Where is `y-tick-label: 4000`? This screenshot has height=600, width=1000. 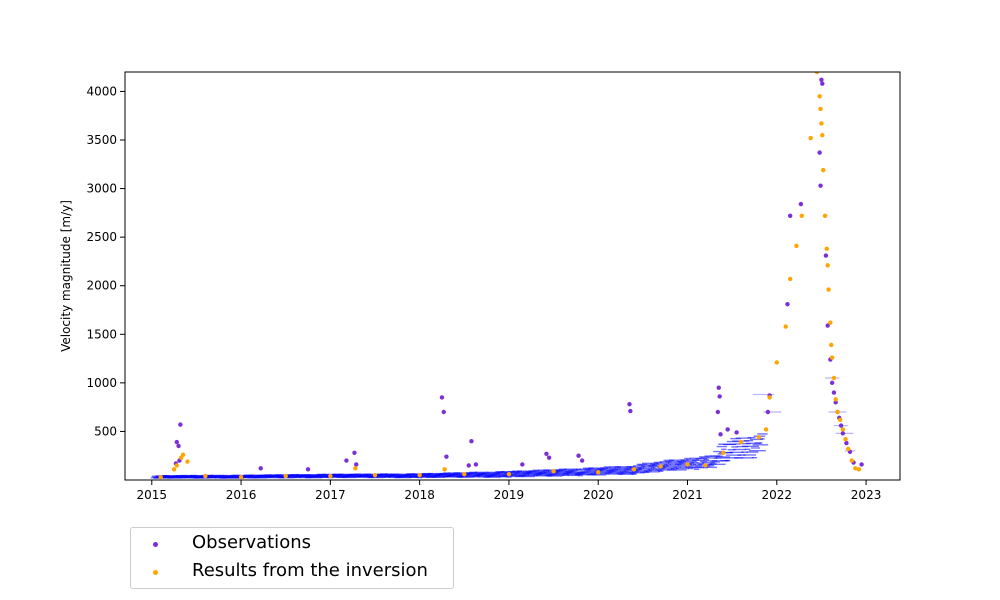 y-tick-label: 4000 is located at coordinates (101, 91).